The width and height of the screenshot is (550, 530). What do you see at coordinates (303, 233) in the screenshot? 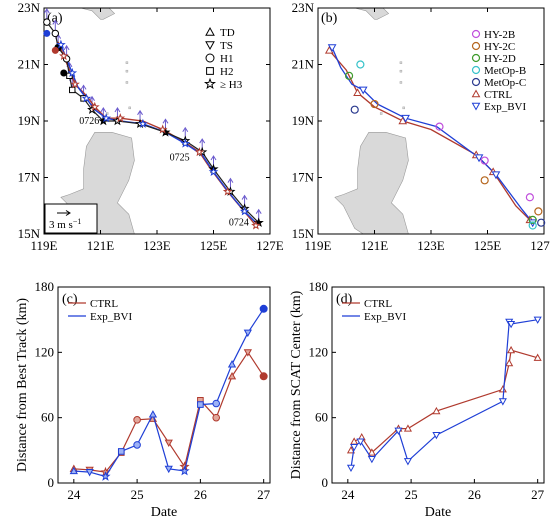
I see `y-tick-label: 15N` at bounding box center [303, 233].